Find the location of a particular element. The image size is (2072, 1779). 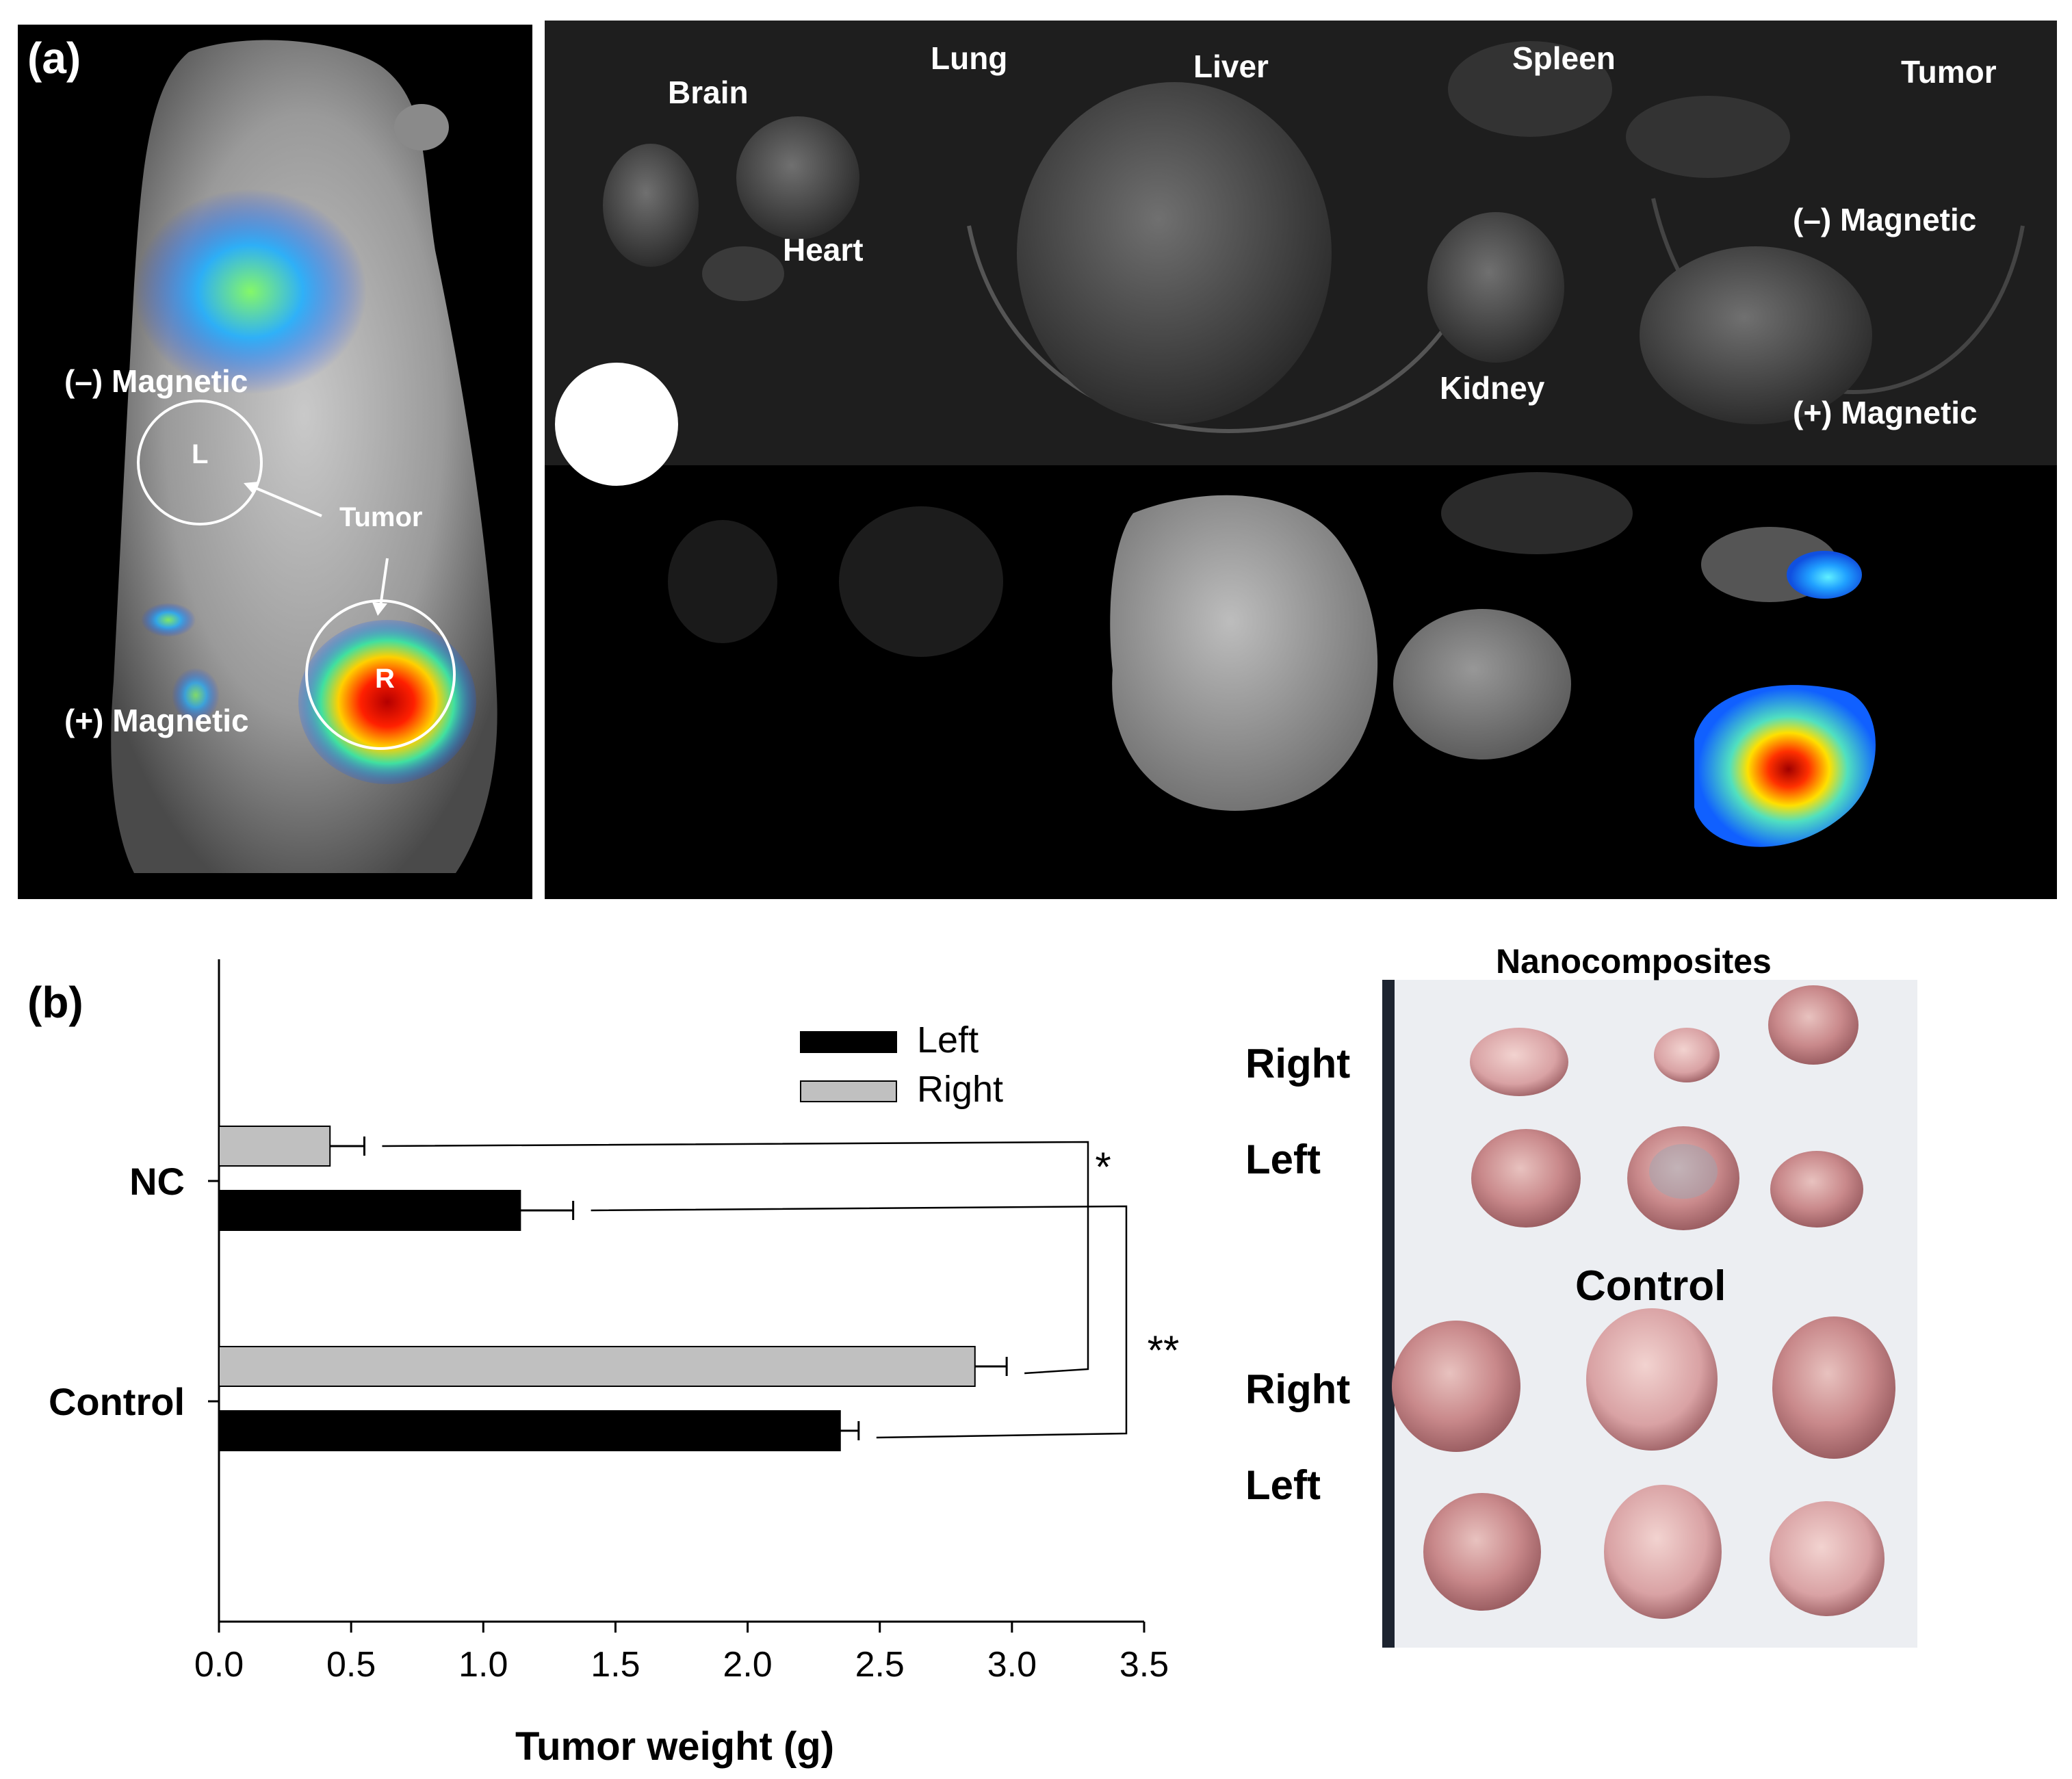

category-label: NC is located at coordinates (157, 1181).